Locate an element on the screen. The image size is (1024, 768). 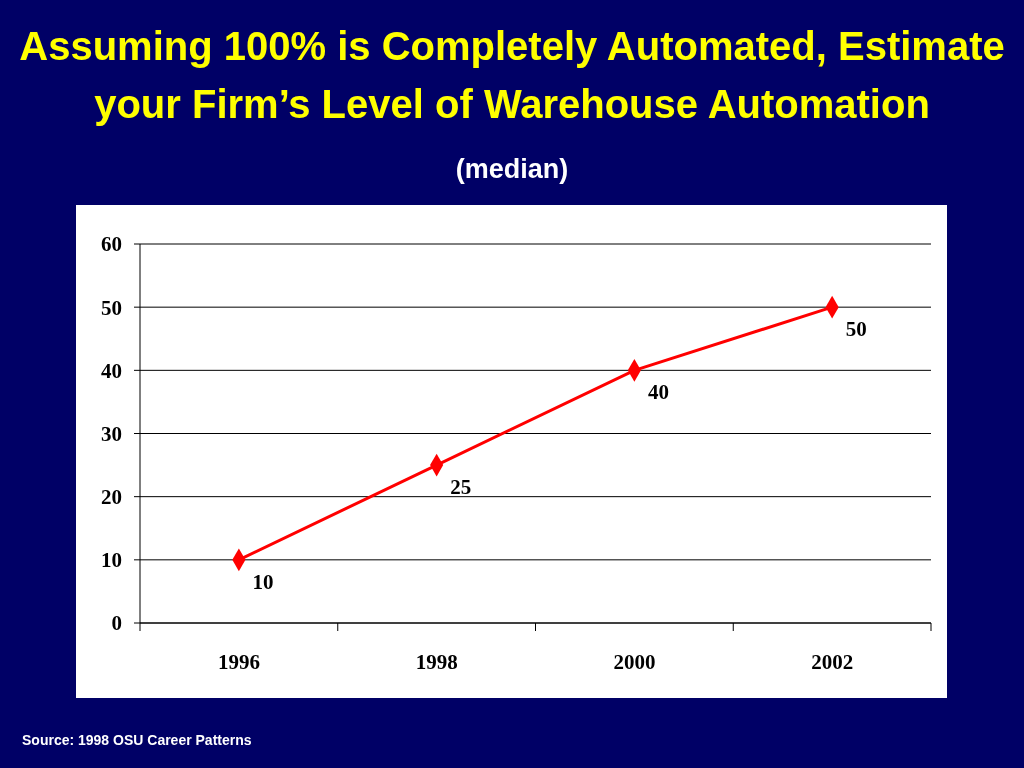
y-tick-label: 30 is located at coordinates (111, 433).